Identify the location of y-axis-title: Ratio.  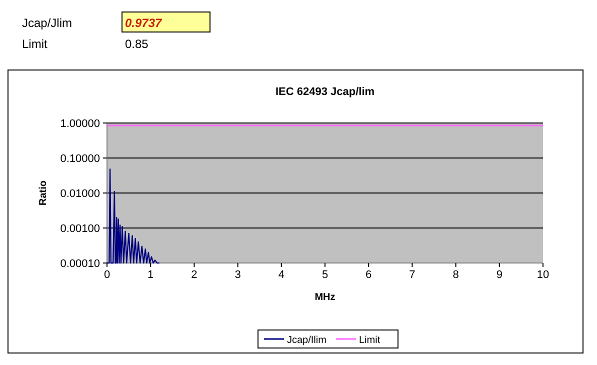
(43, 193).